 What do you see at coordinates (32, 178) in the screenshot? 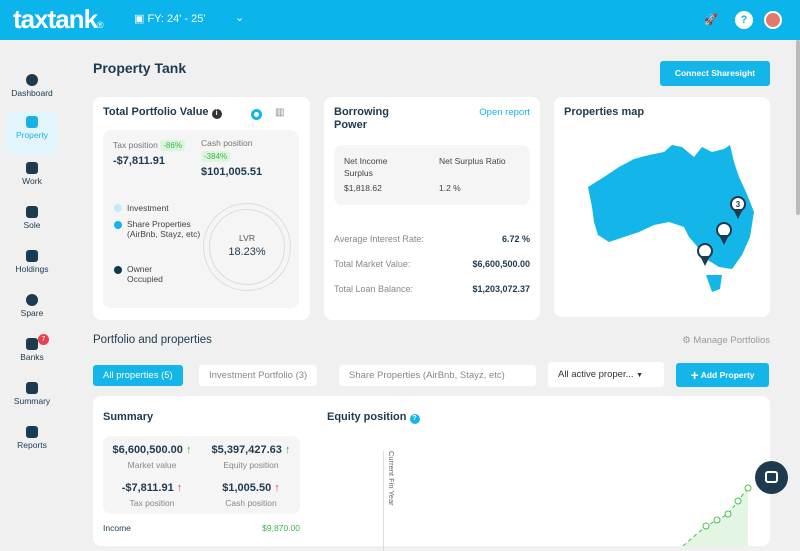
I see `sidebar-item-work: Work` at bounding box center [32, 178].